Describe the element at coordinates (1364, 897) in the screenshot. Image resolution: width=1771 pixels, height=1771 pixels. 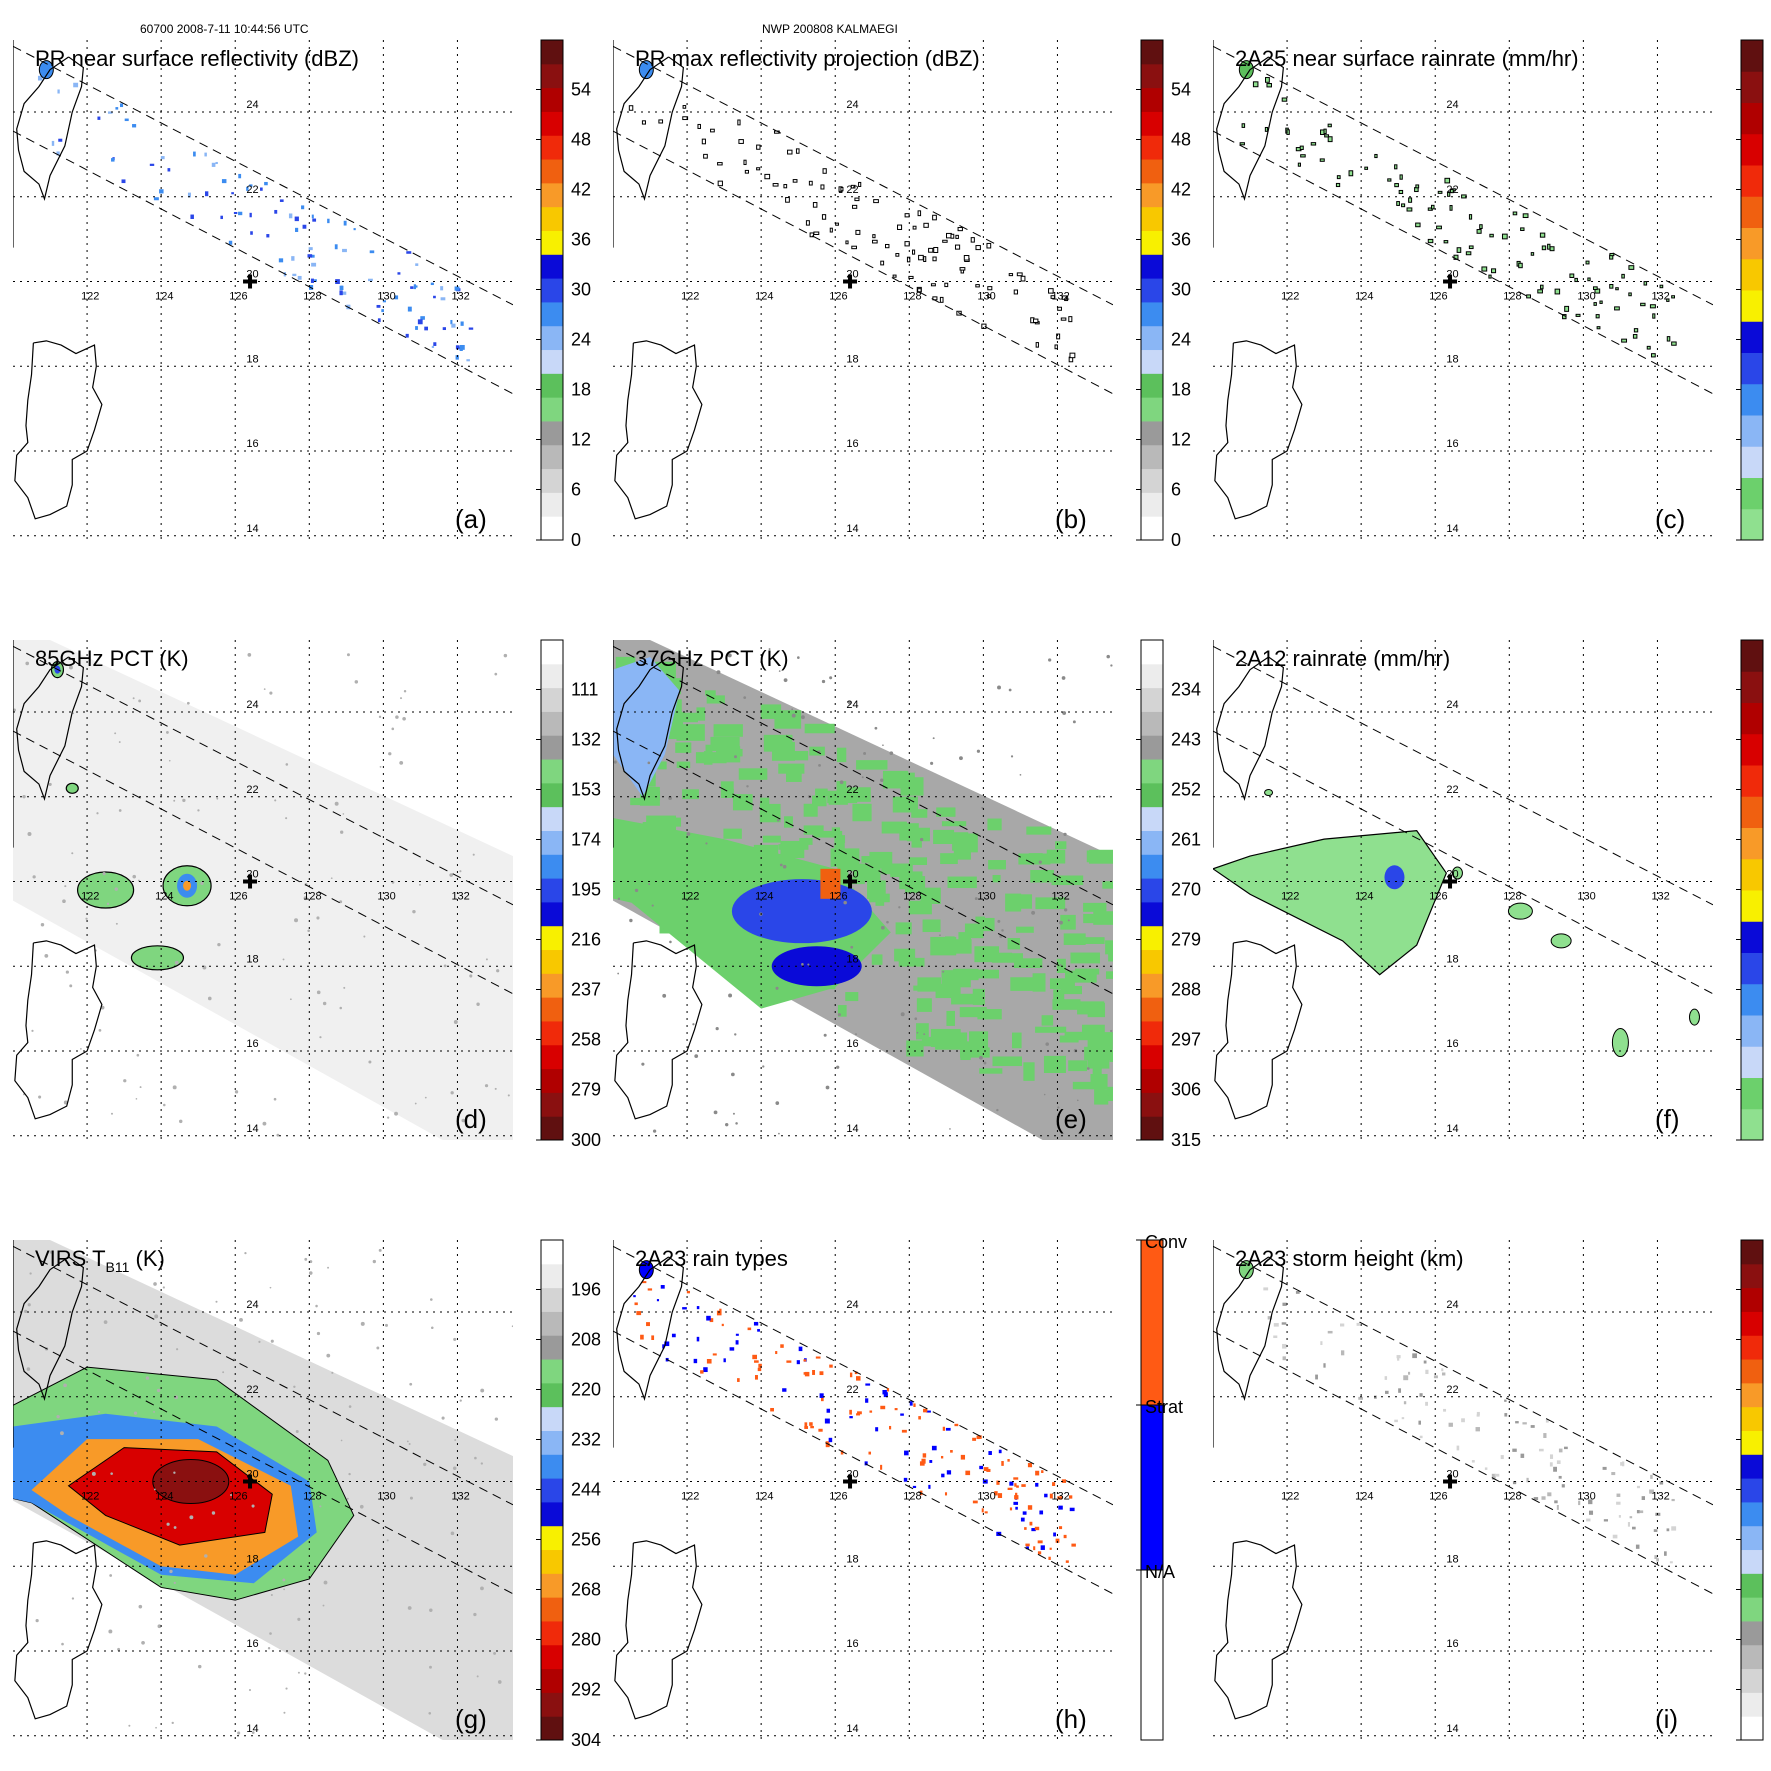
I see `lon-tick-label: 124` at that location.